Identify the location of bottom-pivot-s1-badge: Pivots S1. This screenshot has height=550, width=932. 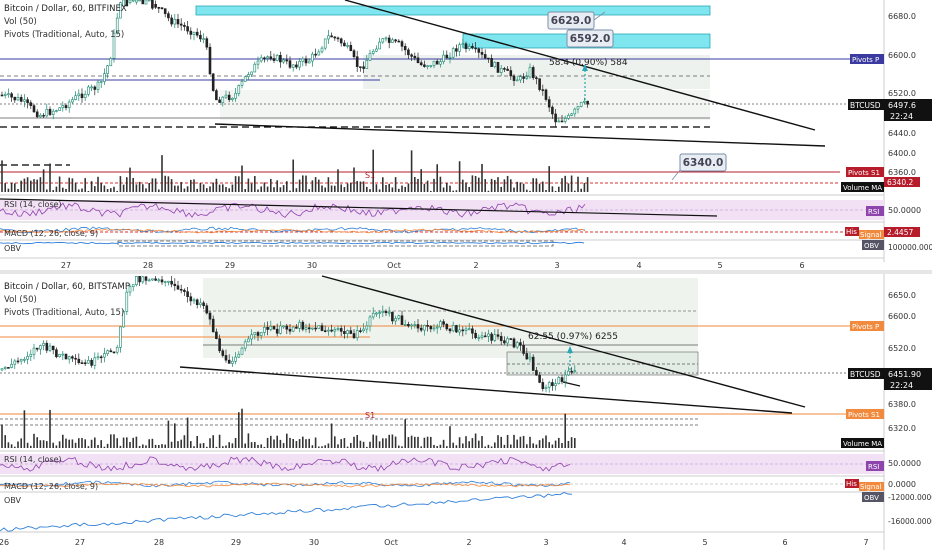
(865, 414).